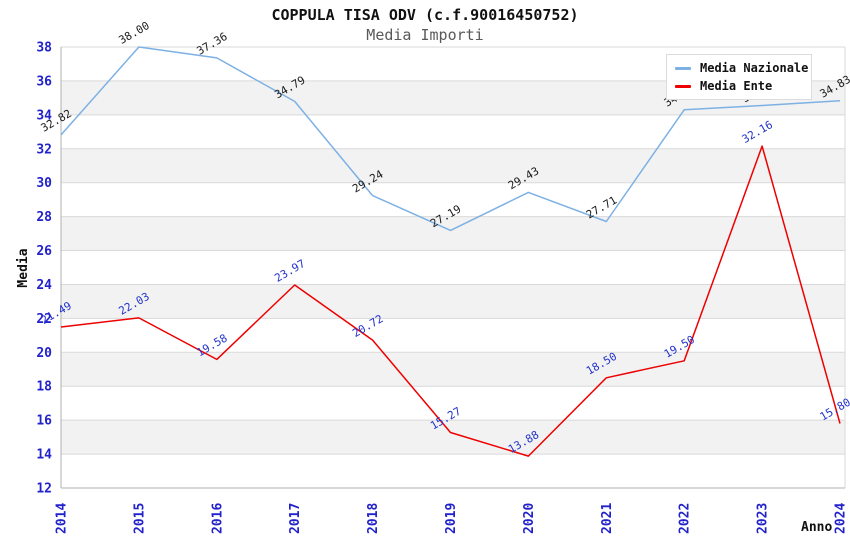  Describe the element at coordinates (44, 319) in the screenshot. I see `y-tick-label: 22` at that location.